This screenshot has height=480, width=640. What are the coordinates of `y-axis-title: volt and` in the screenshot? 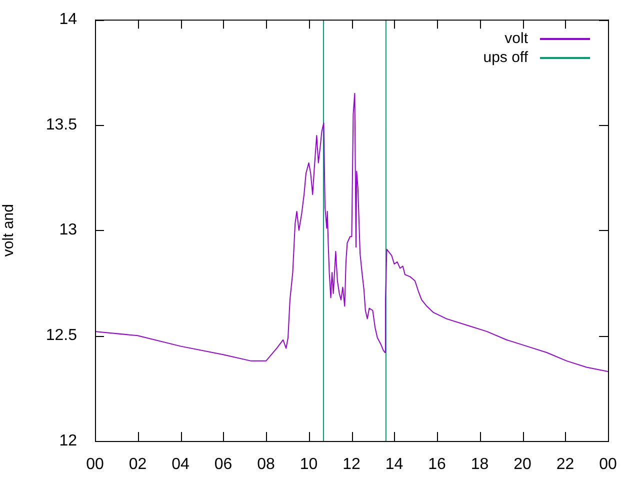 It's located at (9, 230).